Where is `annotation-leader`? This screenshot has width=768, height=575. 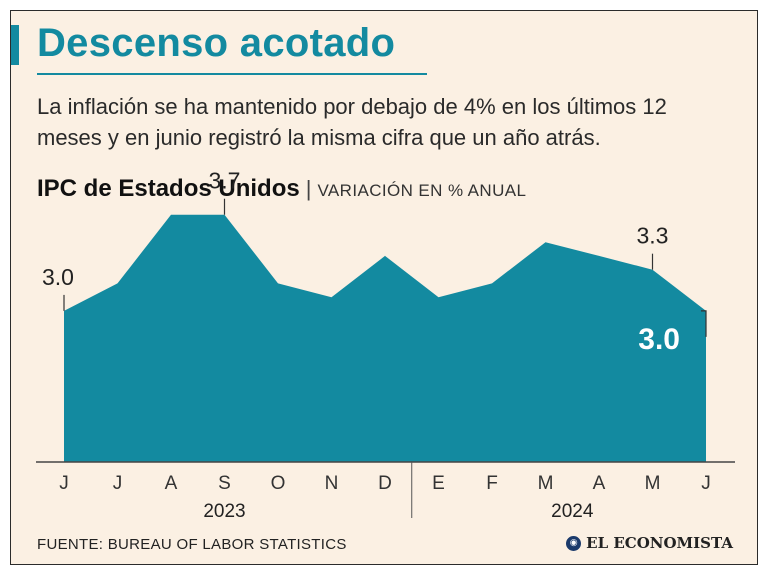
annotation-leader is located at coordinates (704, 323).